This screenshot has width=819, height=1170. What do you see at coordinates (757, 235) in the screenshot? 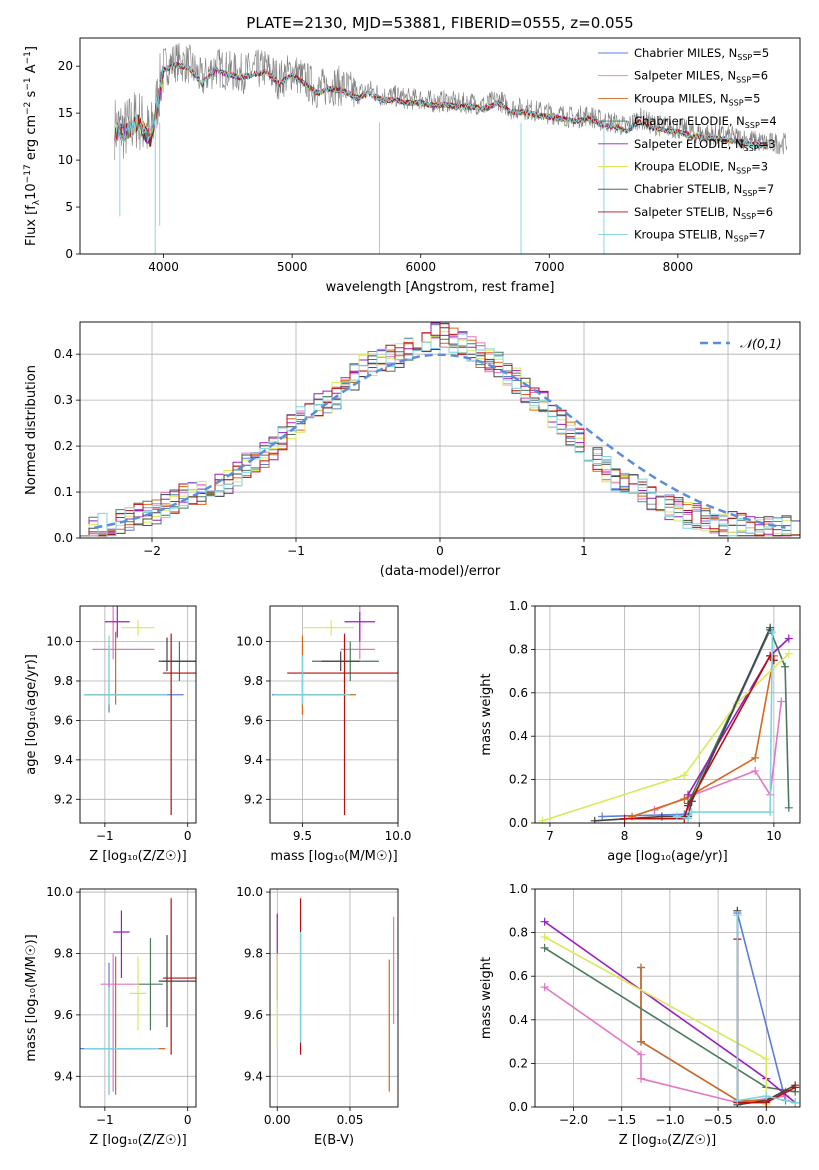
I see `legend-val: =7` at bounding box center [757, 235].